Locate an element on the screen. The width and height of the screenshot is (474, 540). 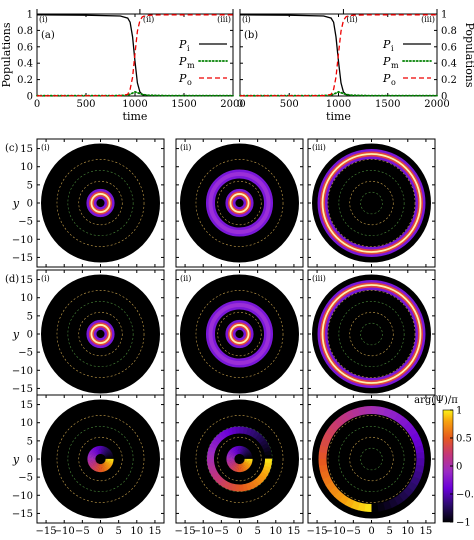
x-tick-label: −10 is located at coordinates (64, 531).